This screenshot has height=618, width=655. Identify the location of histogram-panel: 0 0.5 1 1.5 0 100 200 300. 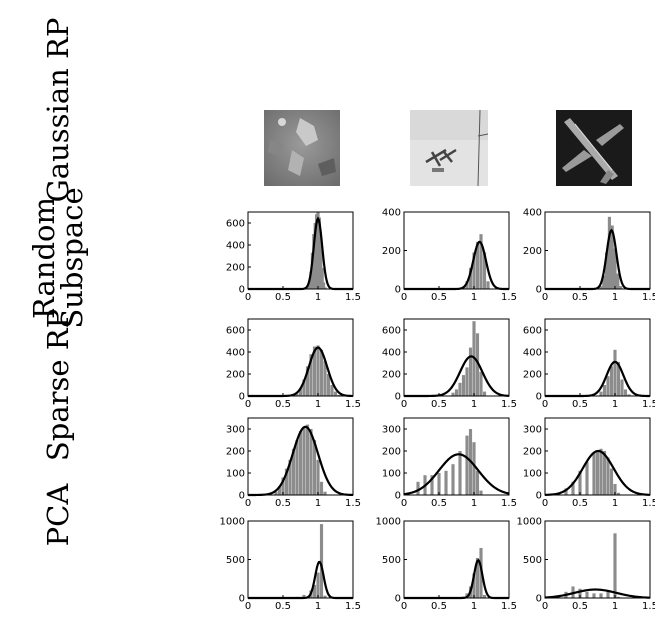
(449, 463).